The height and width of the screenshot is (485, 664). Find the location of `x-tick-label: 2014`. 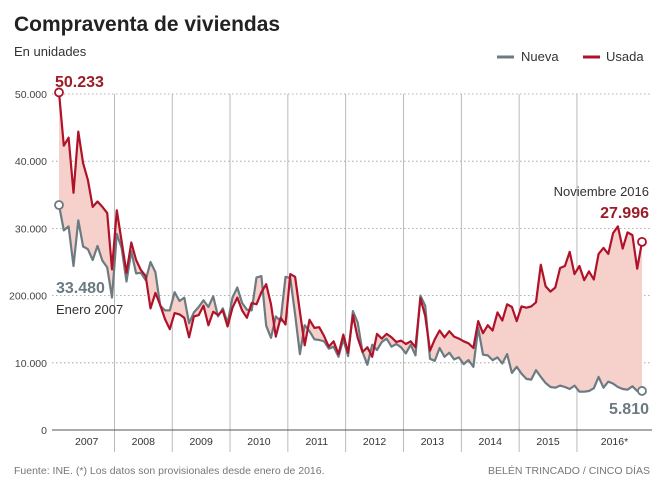

x-tick-label: 2014 is located at coordinates (491, 442).